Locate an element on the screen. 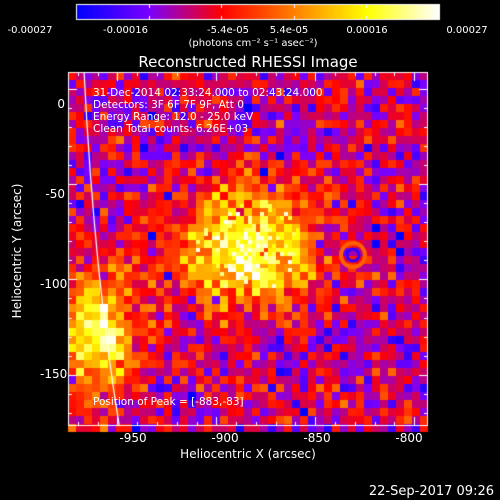 Image resolution: width=500 pixels, height=500 pixels. x-tick-label: -900 is located at coordinates (225, 438).